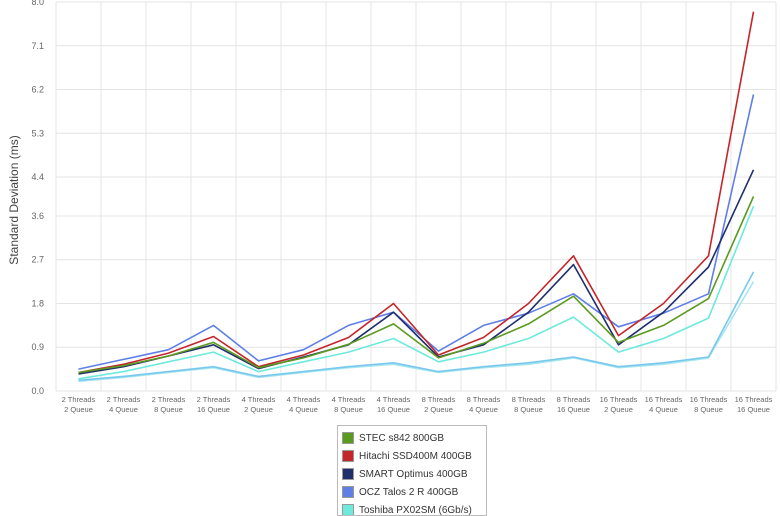 The height and width of the screenshot is (516, 780). I want to click on y-tick-label: 0.9, so click(37, 347).